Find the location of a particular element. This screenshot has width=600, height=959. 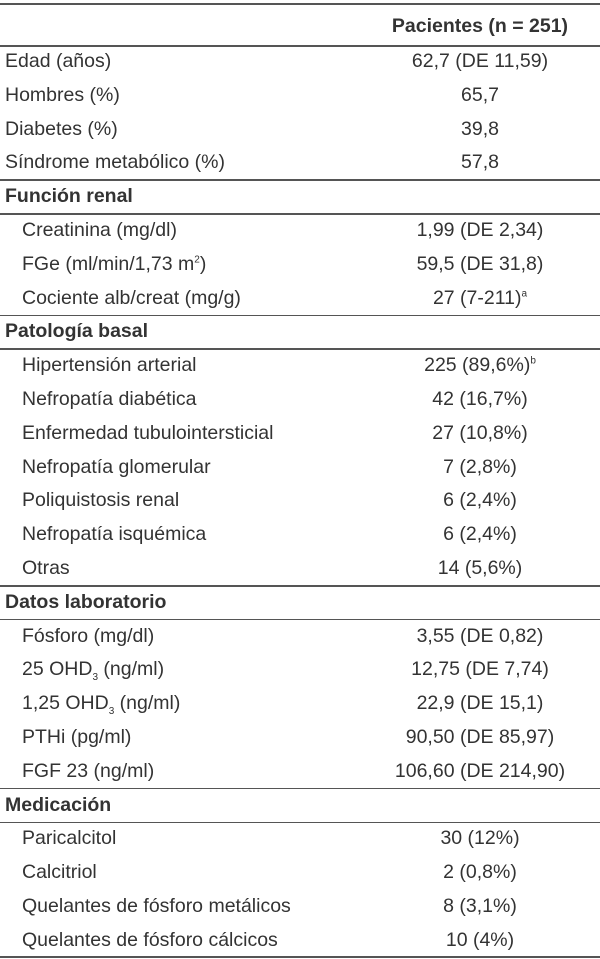

value-text: 3,55 (DE 0,82) is located at coordinates (480, 635).